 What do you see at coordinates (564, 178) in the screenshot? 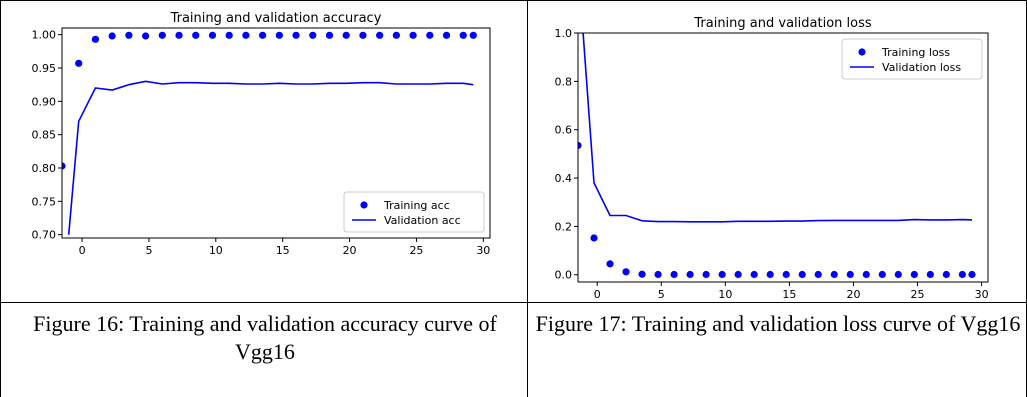
I see `y-tick-label: 0.4` at bounding box center [564, 178].